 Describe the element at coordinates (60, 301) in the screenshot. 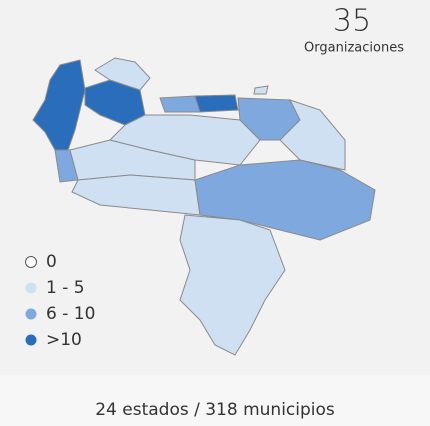

I see `legend: 0 1 - 5 6 - 10 >10` at that location.